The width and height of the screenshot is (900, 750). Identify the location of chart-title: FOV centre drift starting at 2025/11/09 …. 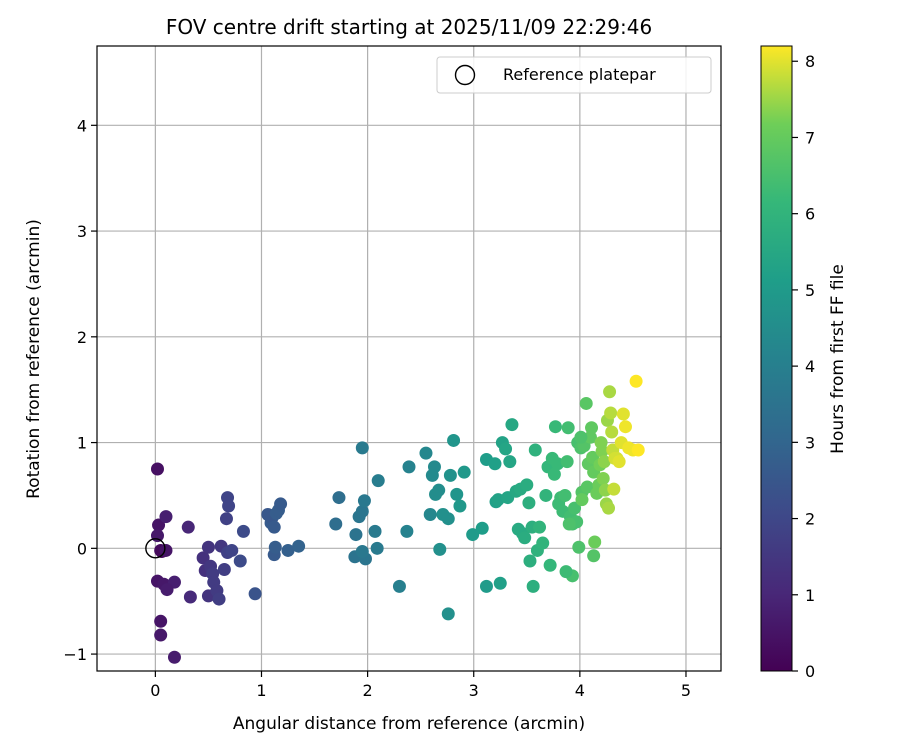
(409, 27).